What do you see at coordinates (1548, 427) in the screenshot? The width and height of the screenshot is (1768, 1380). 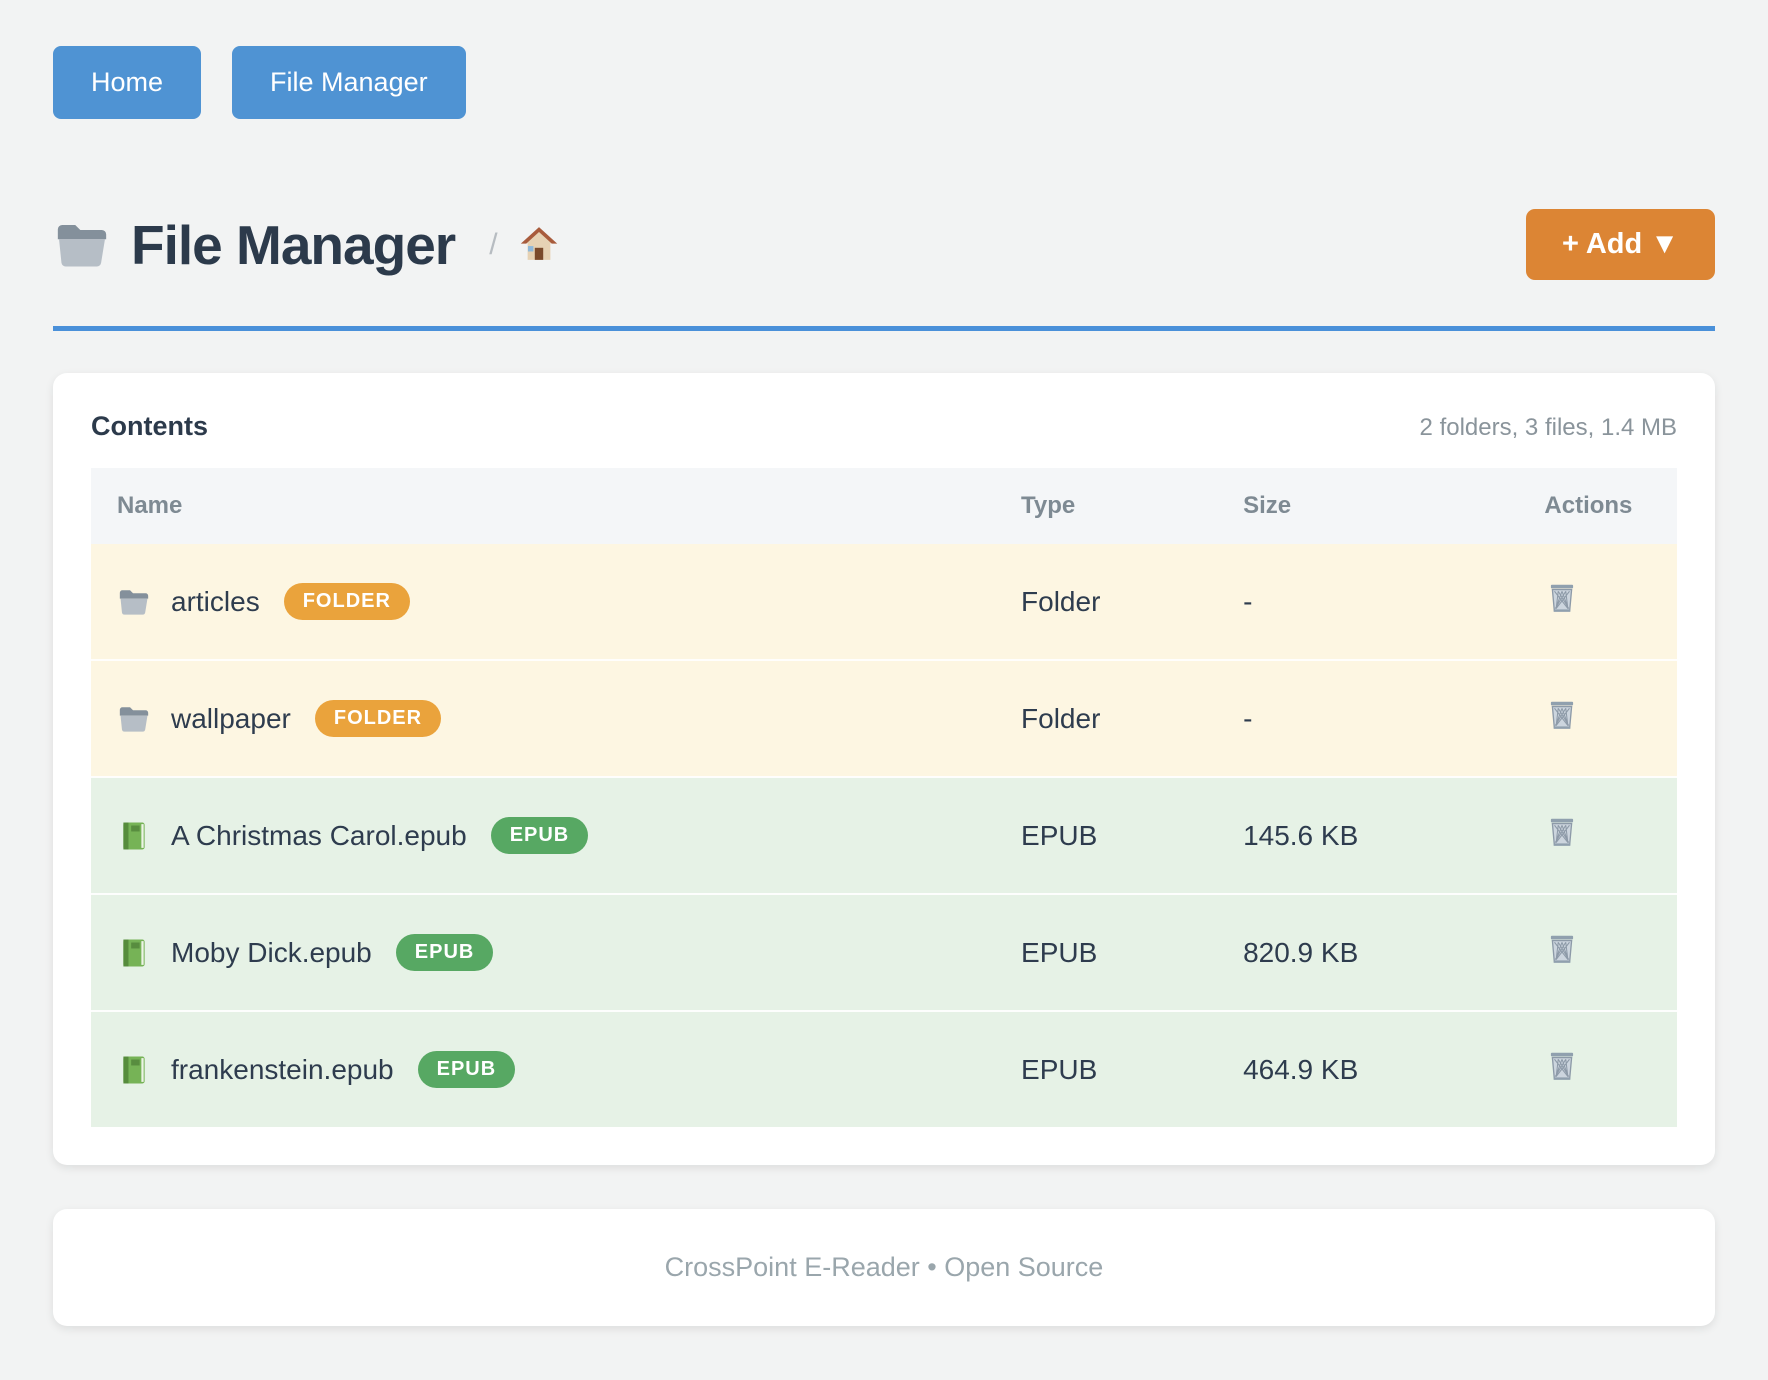 I see `contents-summary: 2 folders, 3 files, 1.4 MB` at bounding box center [1548, 427].